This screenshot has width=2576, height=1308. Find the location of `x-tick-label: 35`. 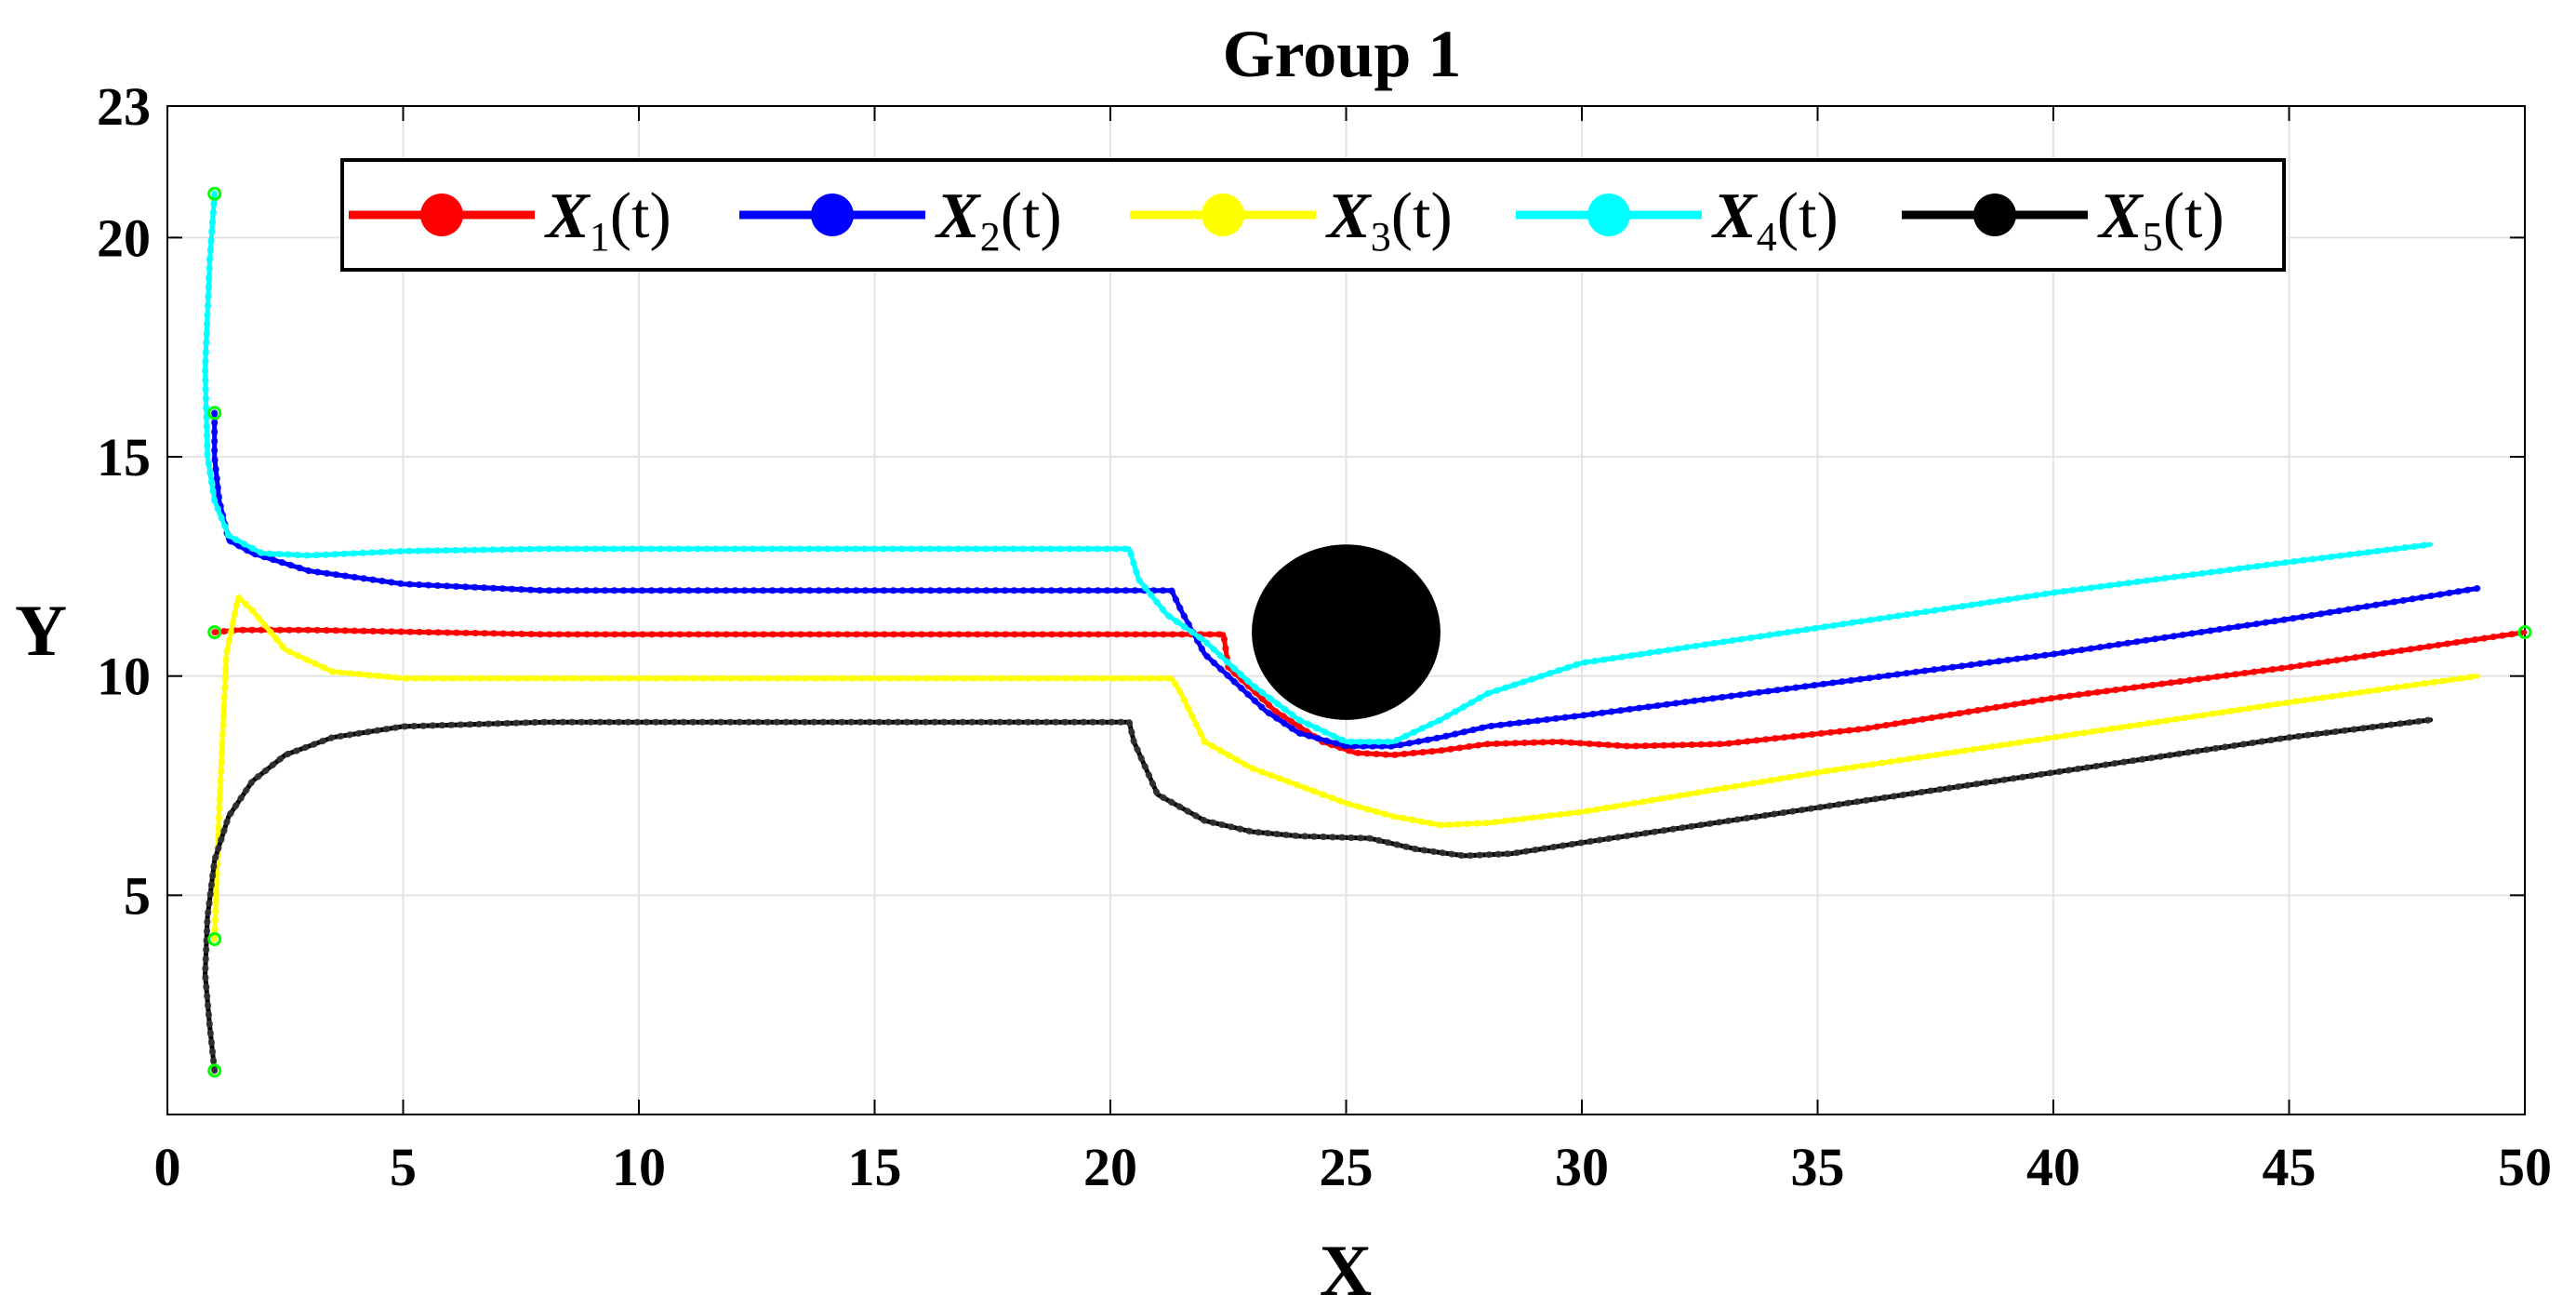

x-tick-label: 35 is located at coordinates (1818, 1167).